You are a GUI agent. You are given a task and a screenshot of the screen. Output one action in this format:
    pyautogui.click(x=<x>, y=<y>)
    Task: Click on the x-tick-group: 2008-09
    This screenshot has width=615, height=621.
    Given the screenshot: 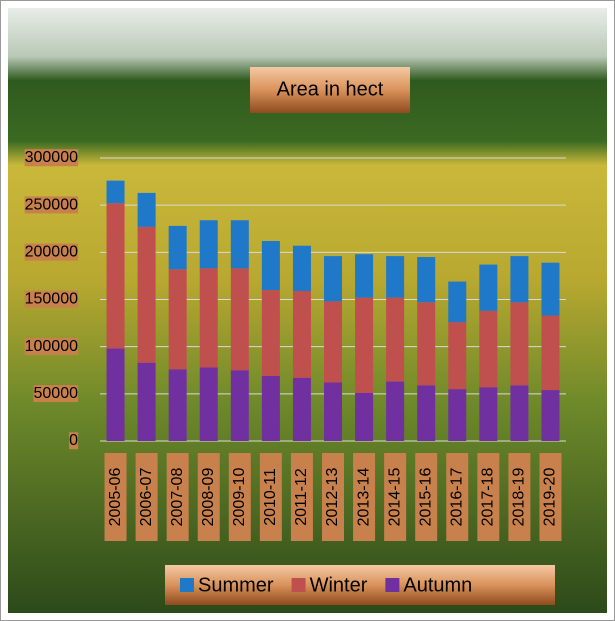 What is the action you would take?
    pyautogui.click(x=208, y=497)
    